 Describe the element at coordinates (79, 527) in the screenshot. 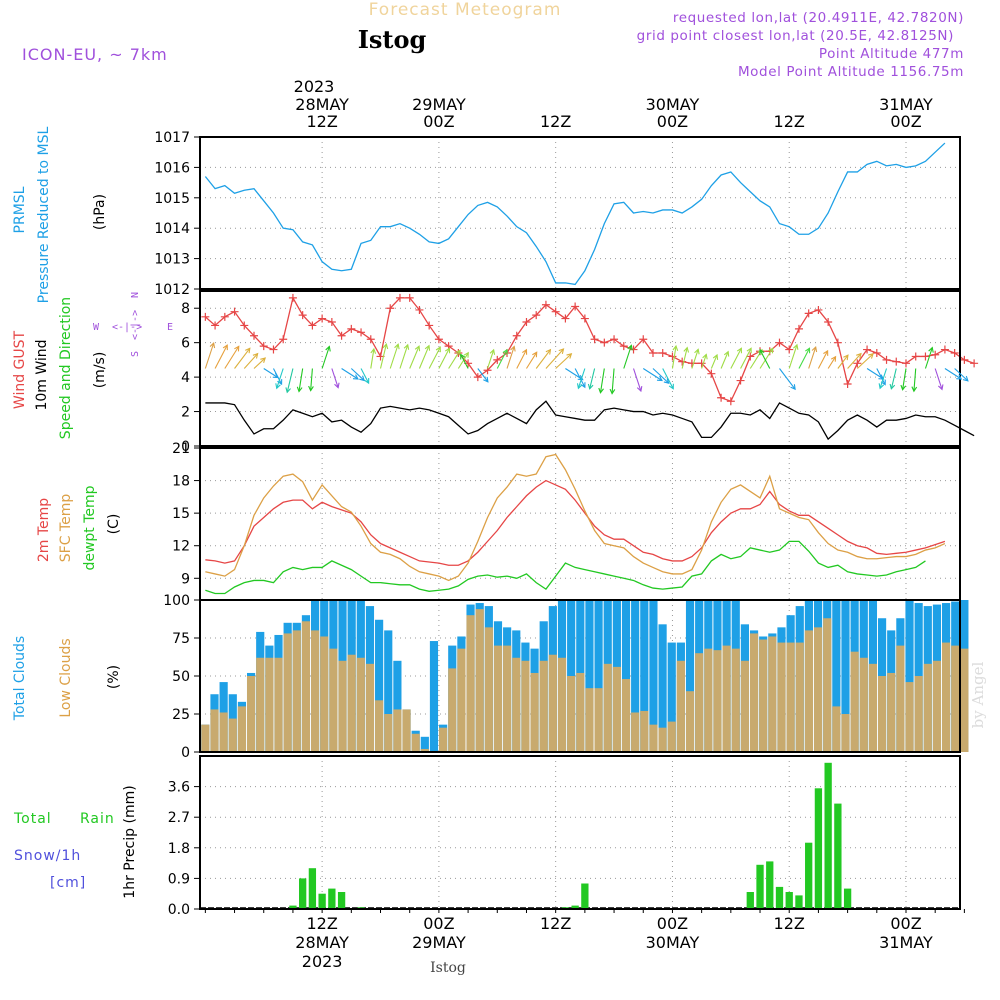

I see `temp-labels: 2m Temp SFC Temp dewpt Temp (C)` at that location.